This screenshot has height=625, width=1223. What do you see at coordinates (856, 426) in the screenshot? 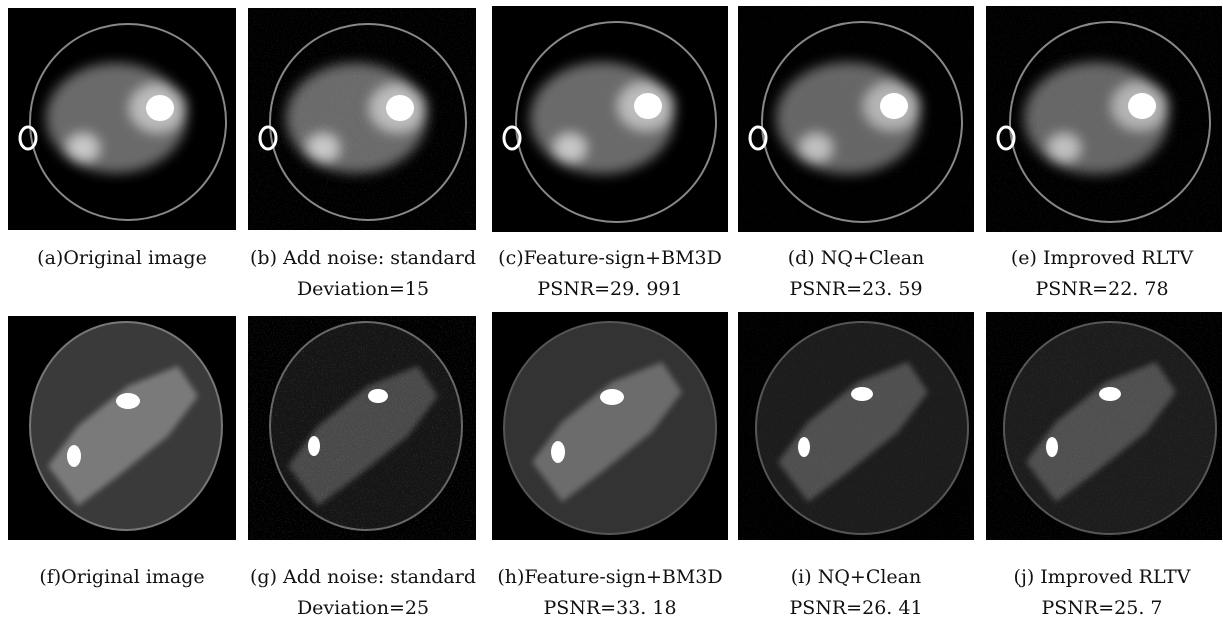
I see `image-i-nq-clean` at bounding box center [856, 426].